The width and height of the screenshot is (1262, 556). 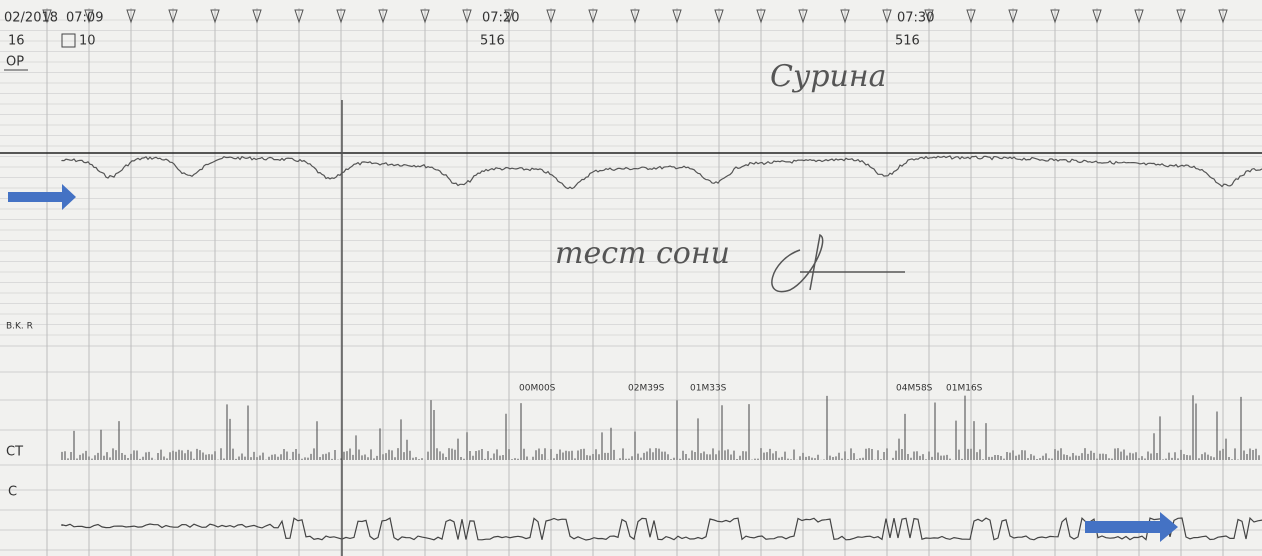 I want to click on start-time: 07:09, so click(x=84, y=18).